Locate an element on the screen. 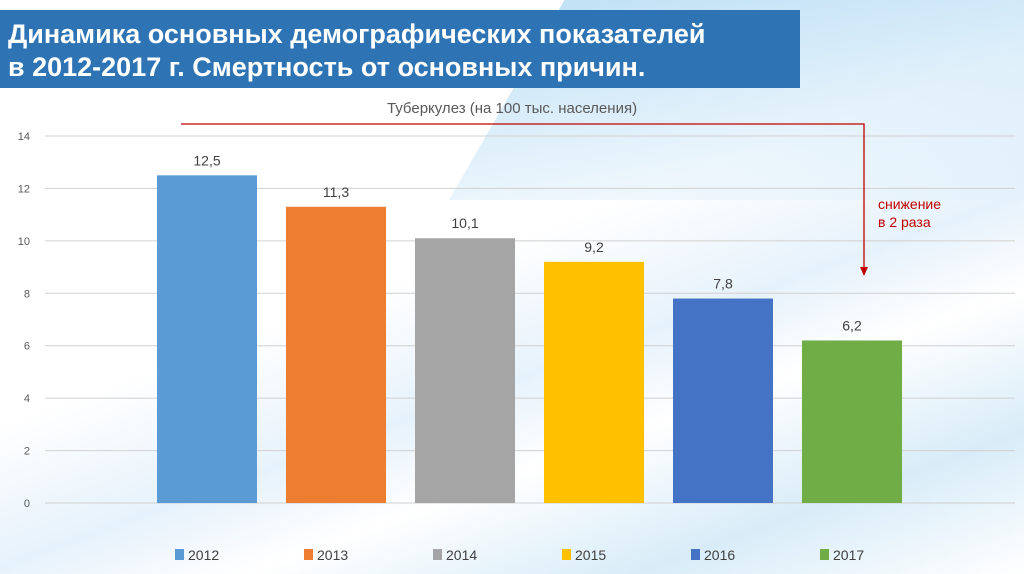 Image resolution: width=1024 pixels, height=574 pixels. bar-2012 is located at coordinates (207, 339).